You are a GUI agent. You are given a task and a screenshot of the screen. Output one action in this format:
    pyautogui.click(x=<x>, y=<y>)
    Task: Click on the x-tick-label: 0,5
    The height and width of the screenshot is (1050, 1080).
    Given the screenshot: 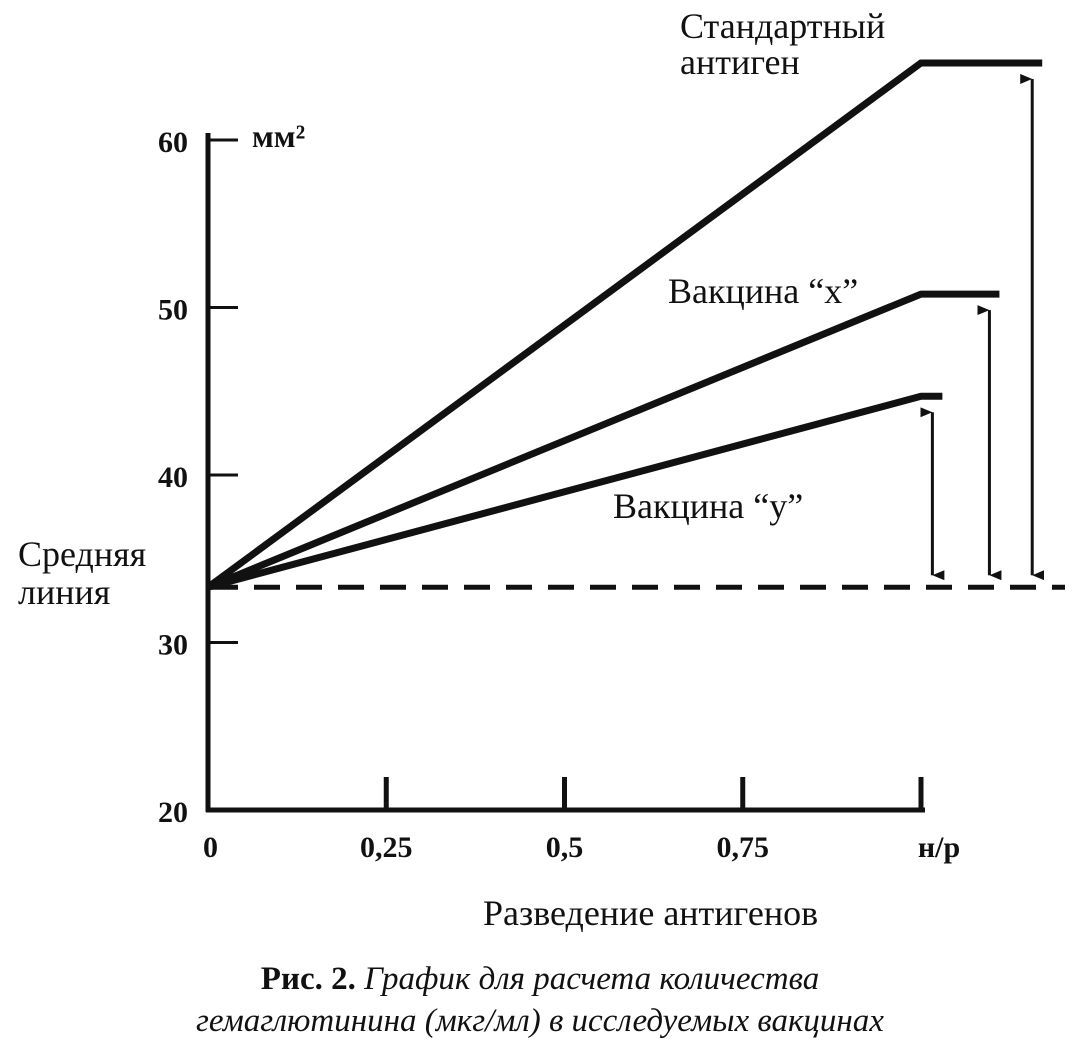 What is the action you would take?
    pyautogui.click(x=565, y=847)
    